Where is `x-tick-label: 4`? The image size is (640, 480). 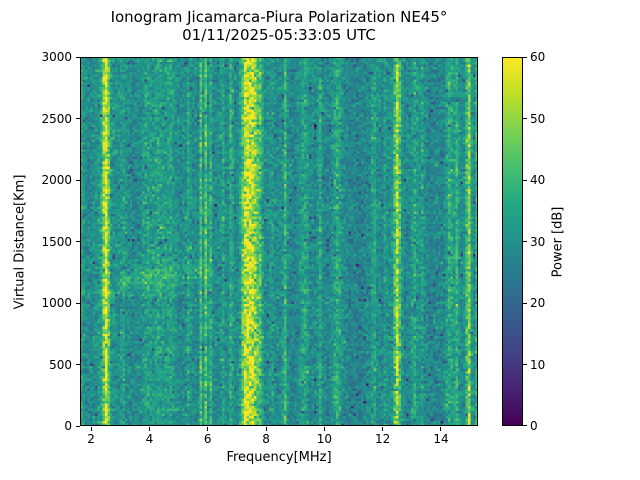
x-tick-label: 4 is located at coordinates (149, 439).